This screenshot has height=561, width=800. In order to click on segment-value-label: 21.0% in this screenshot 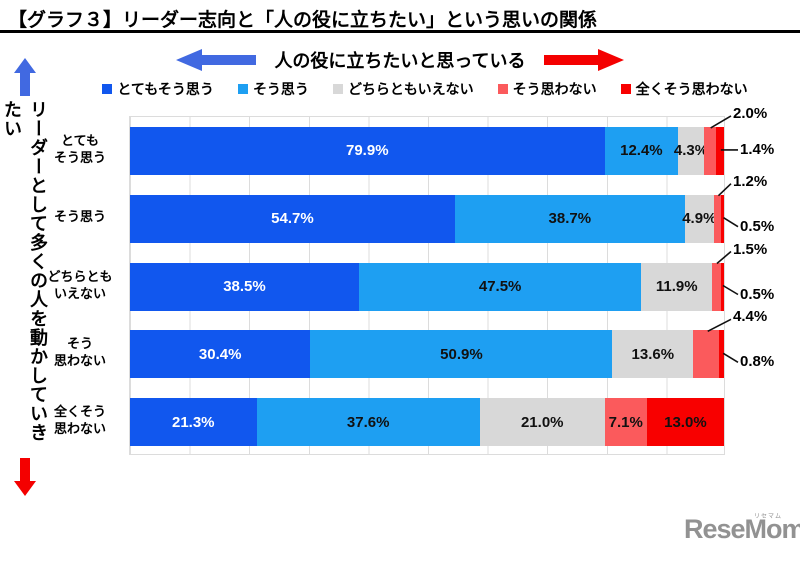, I will do `click(542, 422)`.